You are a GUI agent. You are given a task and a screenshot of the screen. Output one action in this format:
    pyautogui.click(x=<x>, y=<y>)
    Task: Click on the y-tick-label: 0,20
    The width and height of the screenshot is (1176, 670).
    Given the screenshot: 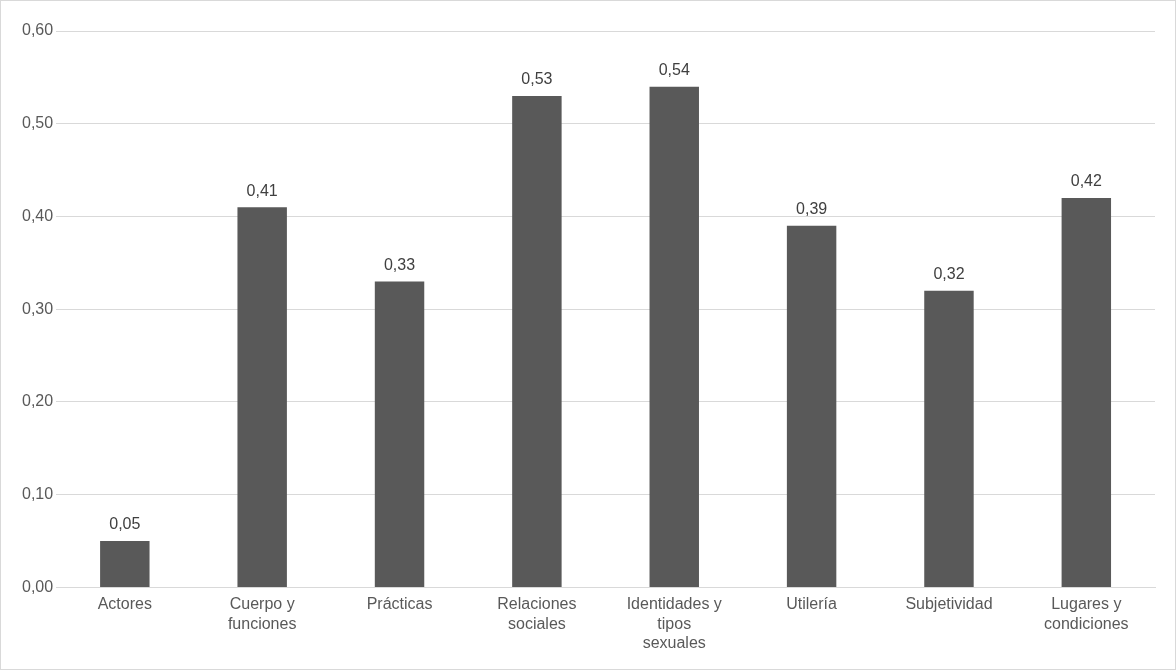 What is the action you would take?
    pyautogui.click(x=38, y=401)
    